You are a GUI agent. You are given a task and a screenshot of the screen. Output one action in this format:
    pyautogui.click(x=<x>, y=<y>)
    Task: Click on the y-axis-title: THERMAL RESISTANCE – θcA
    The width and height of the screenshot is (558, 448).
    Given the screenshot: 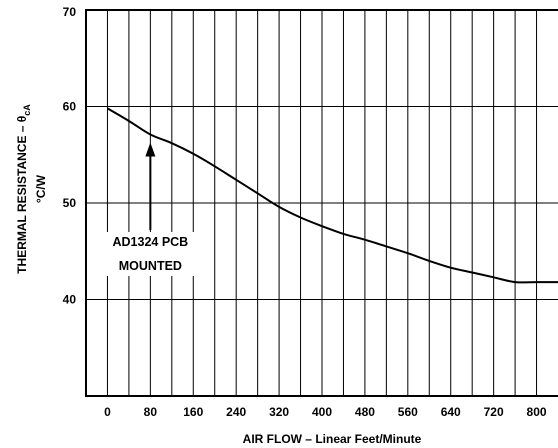 What is the action you would take?
    pyautogui.click(x=23, y=189)
    